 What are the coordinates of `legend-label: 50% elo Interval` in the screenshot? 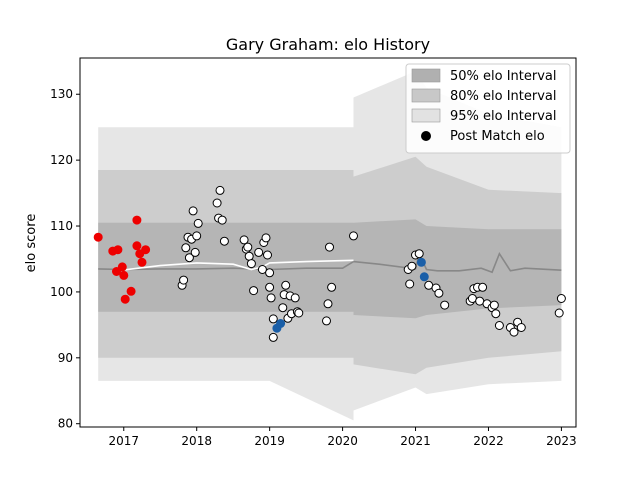 It's located at (503, 76).